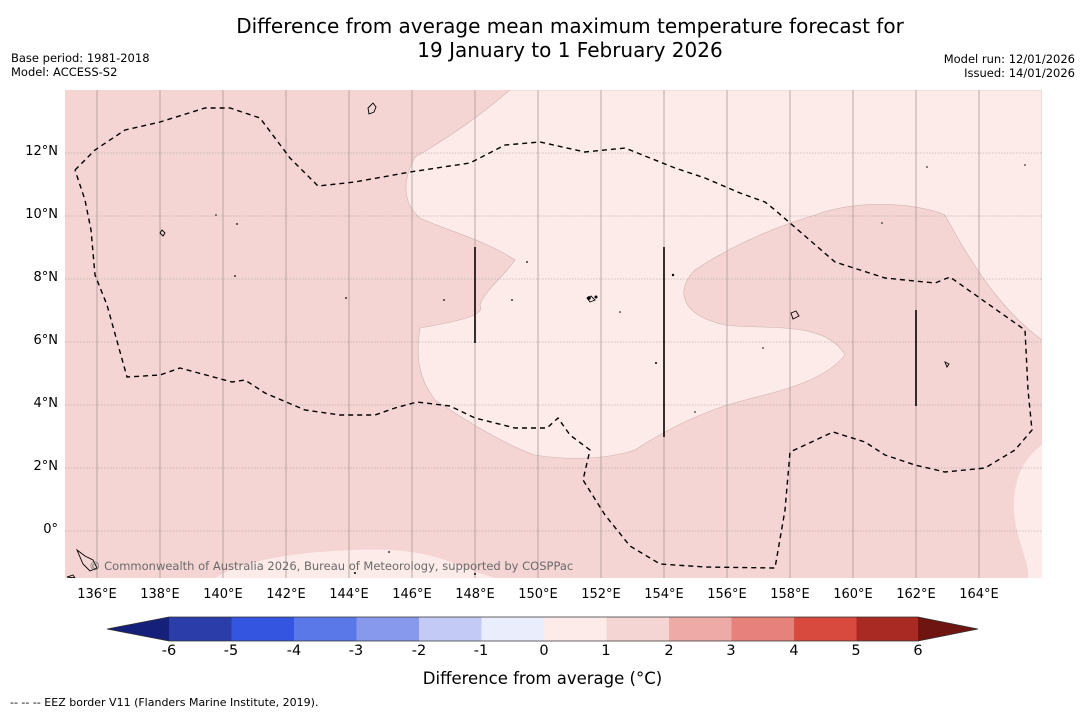 Image resolution: width=1085 pixels, height=713 pixels. I want to click on model-run: Model run: 12/01/2026, so click(1009, 59).